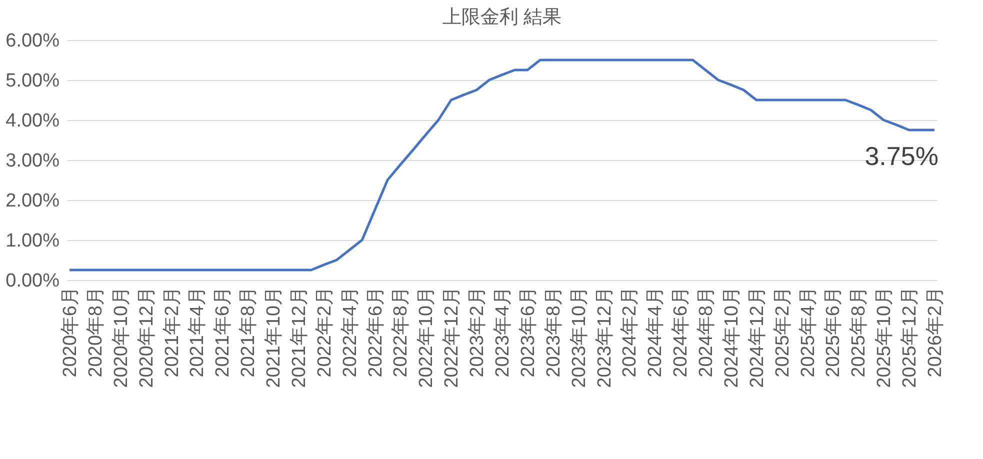  I want to click on x-tick-label: 2024年8月, so click(707, 332).